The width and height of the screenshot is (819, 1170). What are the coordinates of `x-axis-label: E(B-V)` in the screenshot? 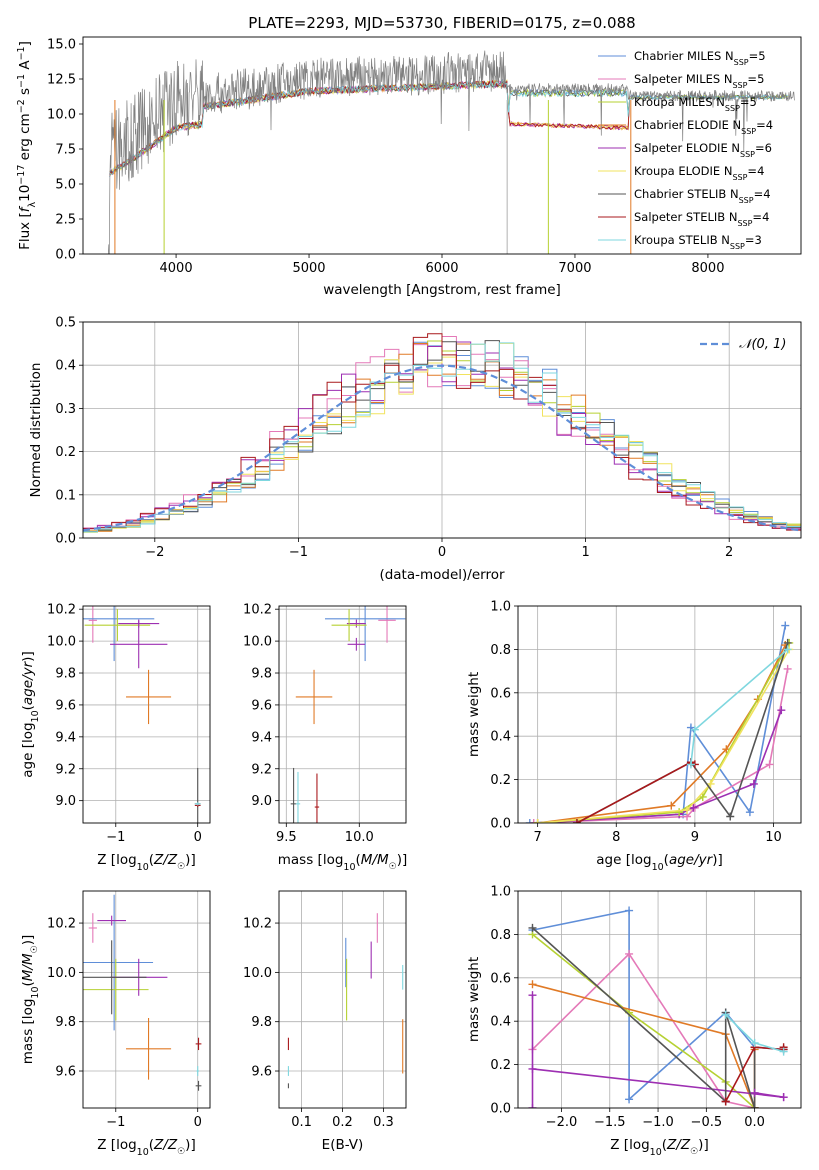 It's located at (343, 1145).